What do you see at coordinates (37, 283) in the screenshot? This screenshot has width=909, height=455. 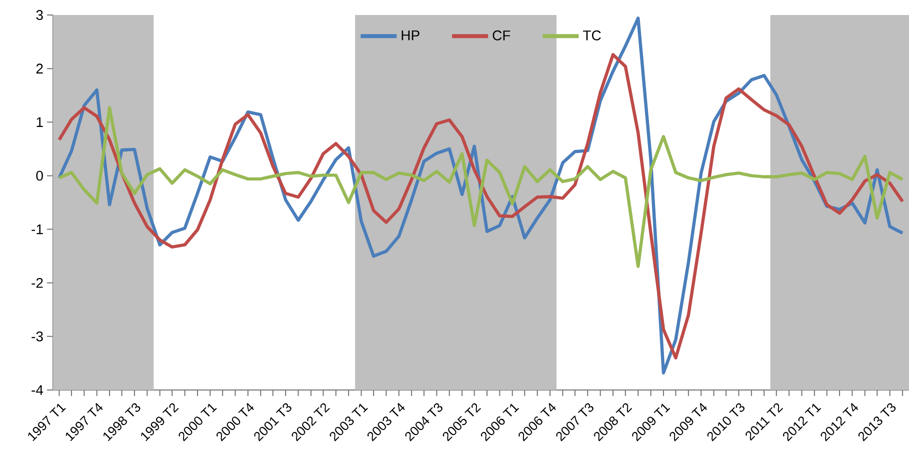 I see `y-tick-label: -2` at bounding box center [37, 283].